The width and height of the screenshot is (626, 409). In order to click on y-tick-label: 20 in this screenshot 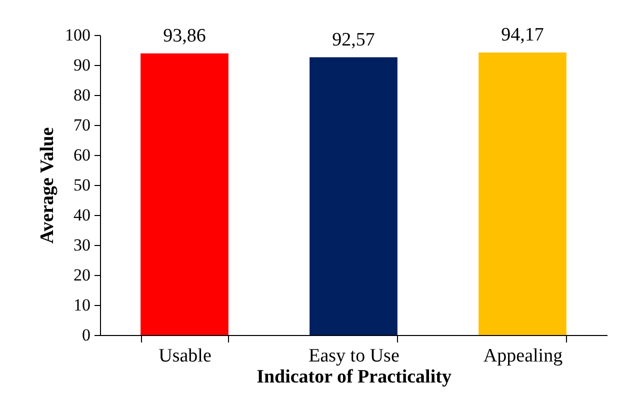, I will do `click(82, 275)`.